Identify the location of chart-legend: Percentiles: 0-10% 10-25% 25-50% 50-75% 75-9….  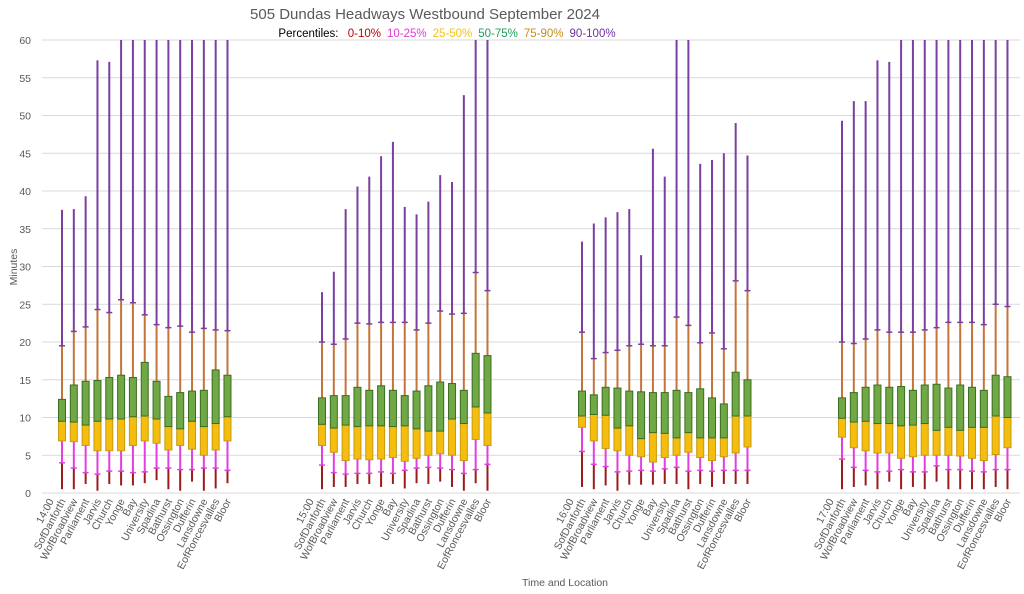
(446, 34).